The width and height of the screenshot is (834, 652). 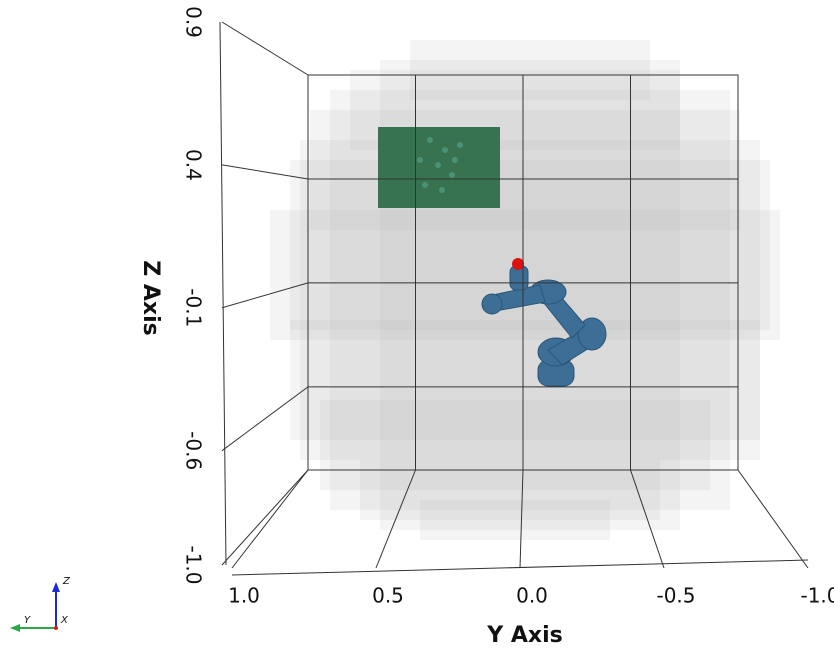 I want to click on y-tick-label: -0.5, so click(x=675, y=596).